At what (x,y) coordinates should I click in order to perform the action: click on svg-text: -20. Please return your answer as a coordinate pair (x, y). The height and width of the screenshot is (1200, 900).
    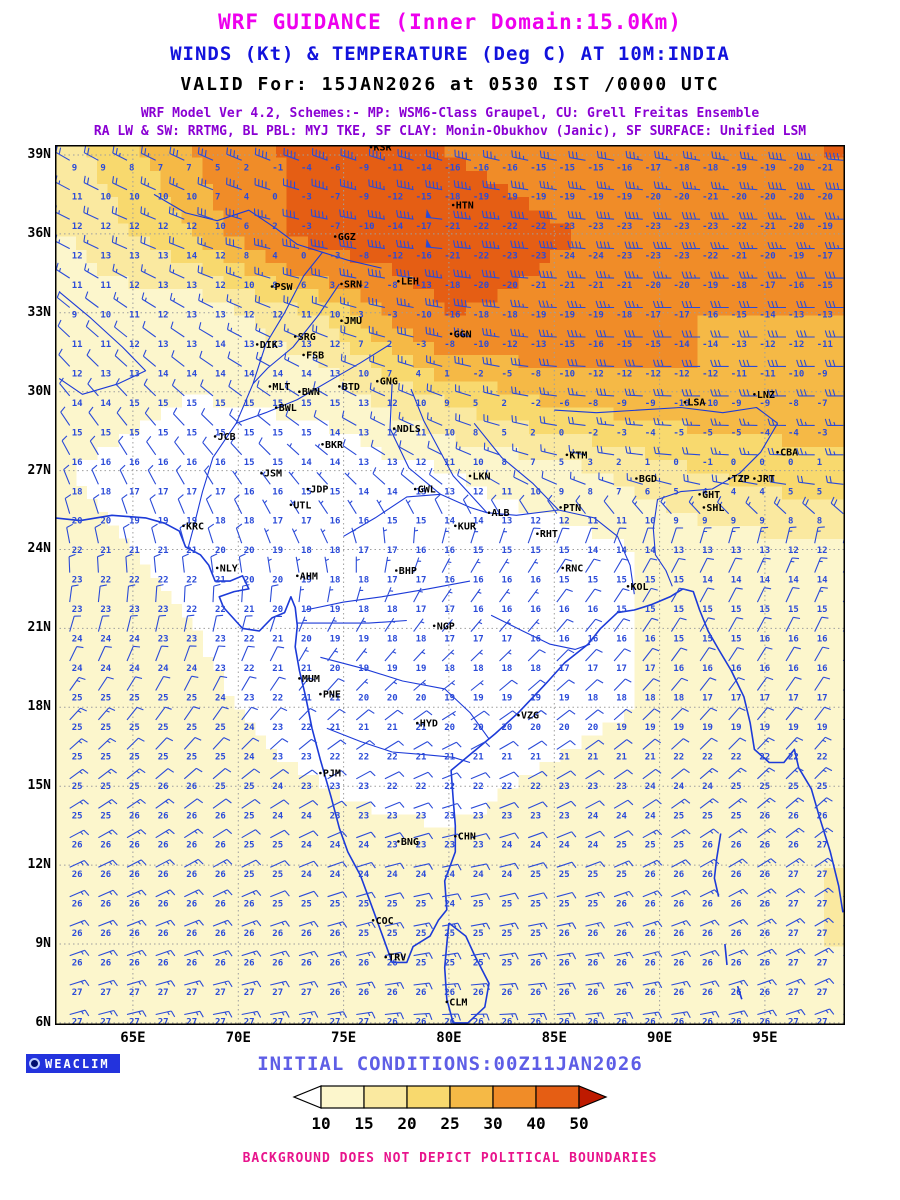
    Looking at the image, I should click on (767, 257).